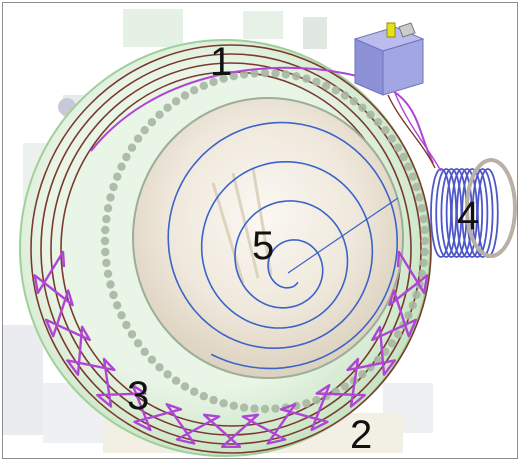  I want to click on spiral-lead, so click(343, 235).